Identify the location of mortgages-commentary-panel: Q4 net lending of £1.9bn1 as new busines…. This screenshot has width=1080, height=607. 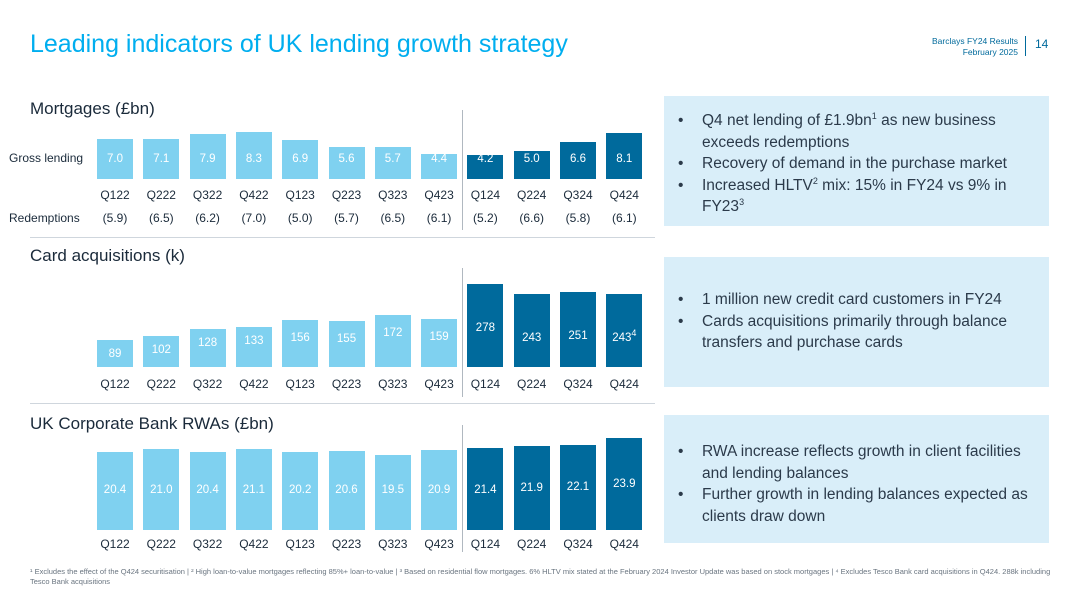
(856, 161).